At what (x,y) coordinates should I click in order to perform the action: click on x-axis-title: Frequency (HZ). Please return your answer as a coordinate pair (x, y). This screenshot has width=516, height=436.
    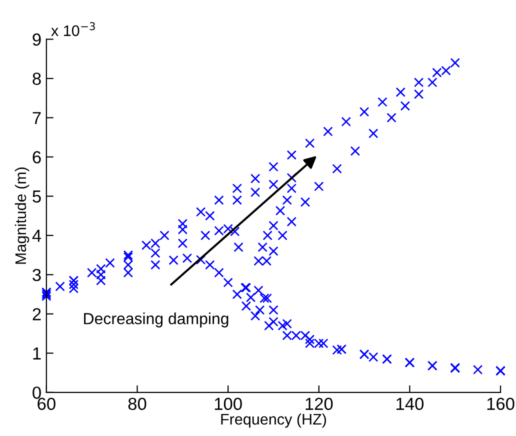
    Looking at the image, I should click on (273, 420).